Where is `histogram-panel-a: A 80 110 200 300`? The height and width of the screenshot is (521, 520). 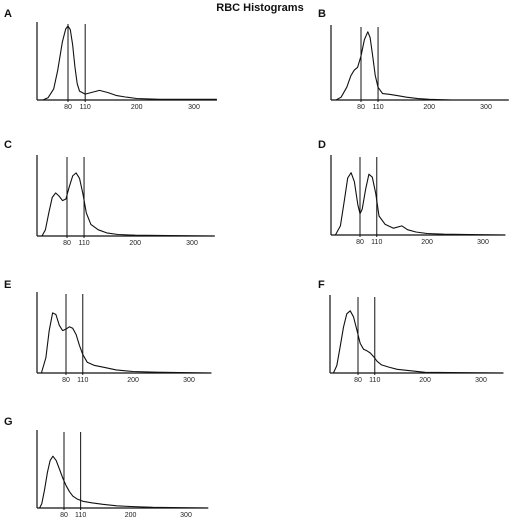
histogram-panel-a: A 80 110 200 300 is located at coordinates (110, 59).